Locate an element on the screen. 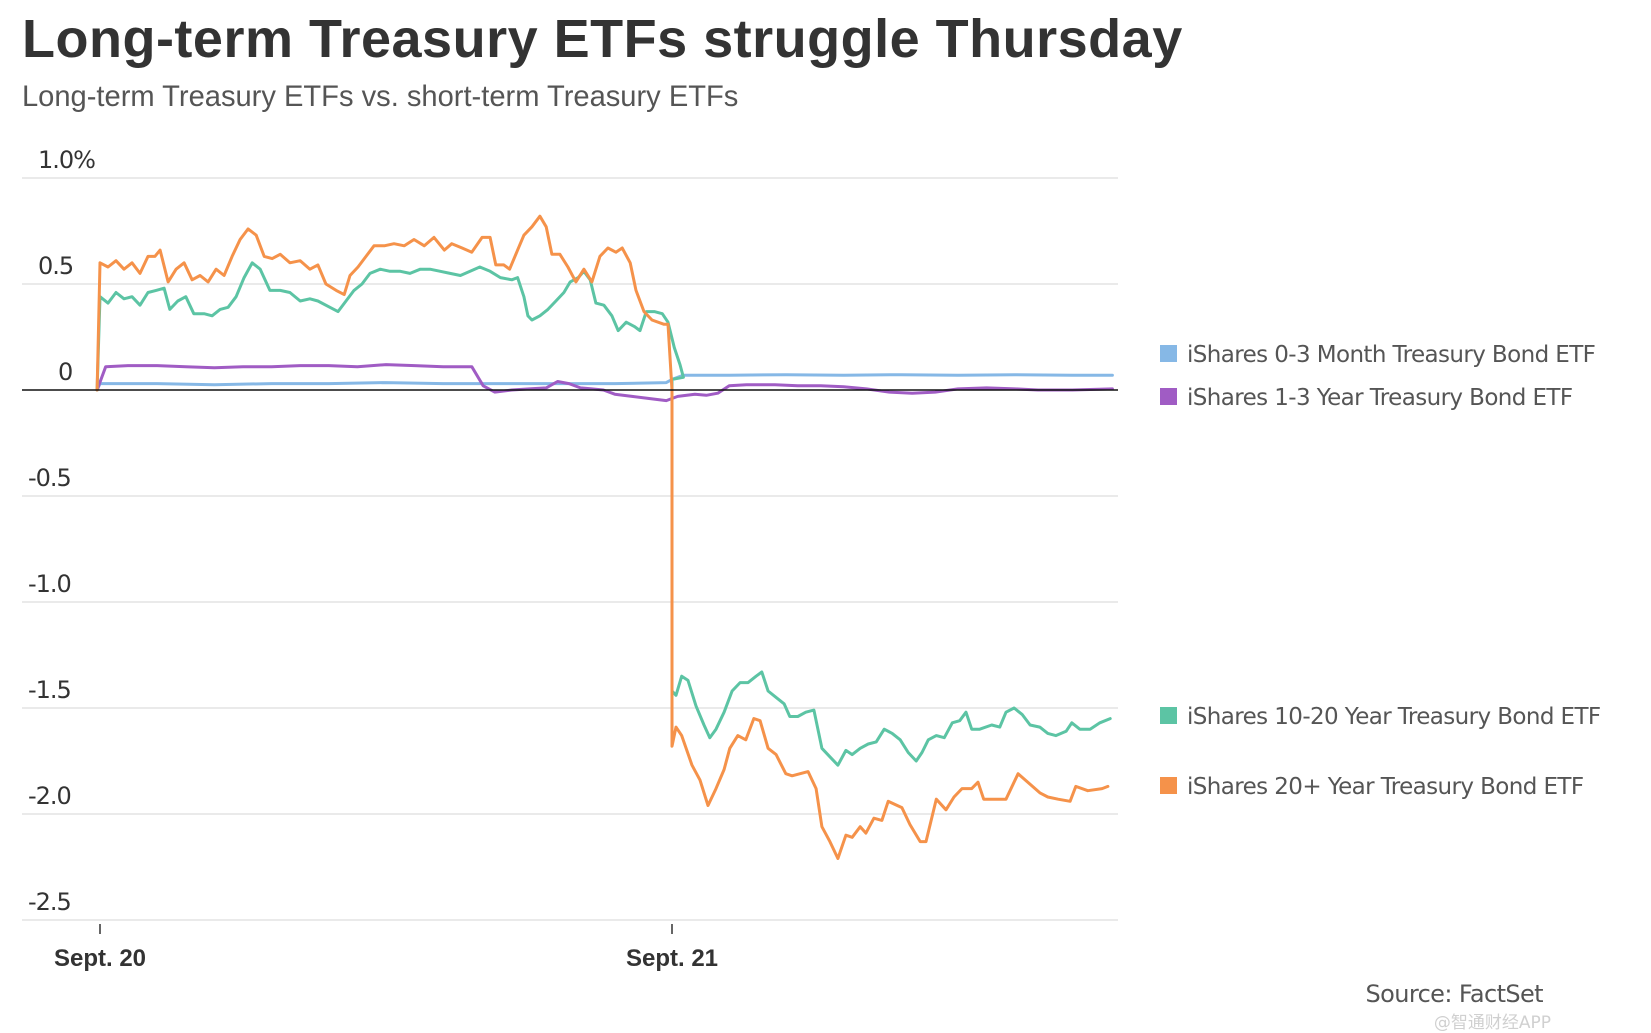  y-tick-label: 0 is located at coordinates (65, 372).